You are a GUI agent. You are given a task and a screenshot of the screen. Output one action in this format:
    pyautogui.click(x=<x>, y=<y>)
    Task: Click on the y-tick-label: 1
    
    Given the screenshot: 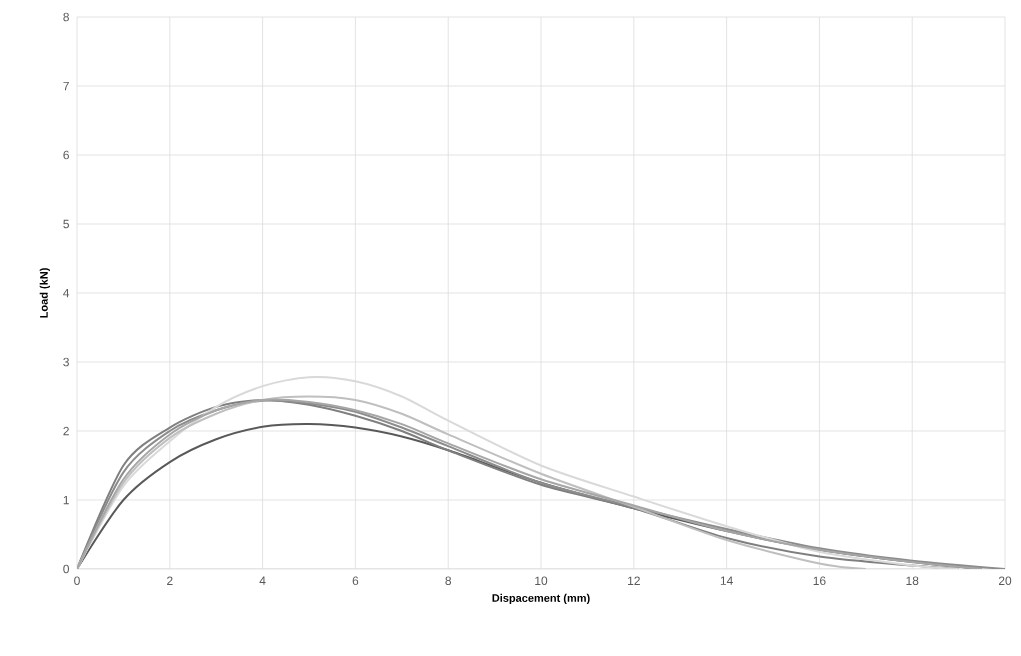 What is the action you would take?
    pyautogui.click(x=66, y=500)
    